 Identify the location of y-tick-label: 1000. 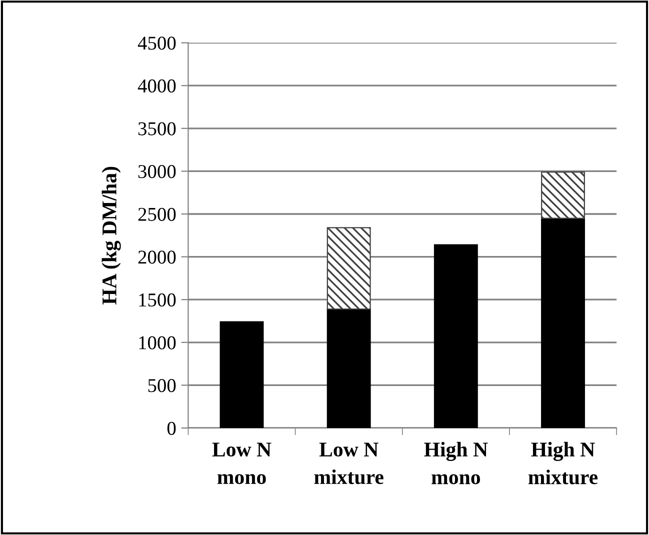
(157, 343).